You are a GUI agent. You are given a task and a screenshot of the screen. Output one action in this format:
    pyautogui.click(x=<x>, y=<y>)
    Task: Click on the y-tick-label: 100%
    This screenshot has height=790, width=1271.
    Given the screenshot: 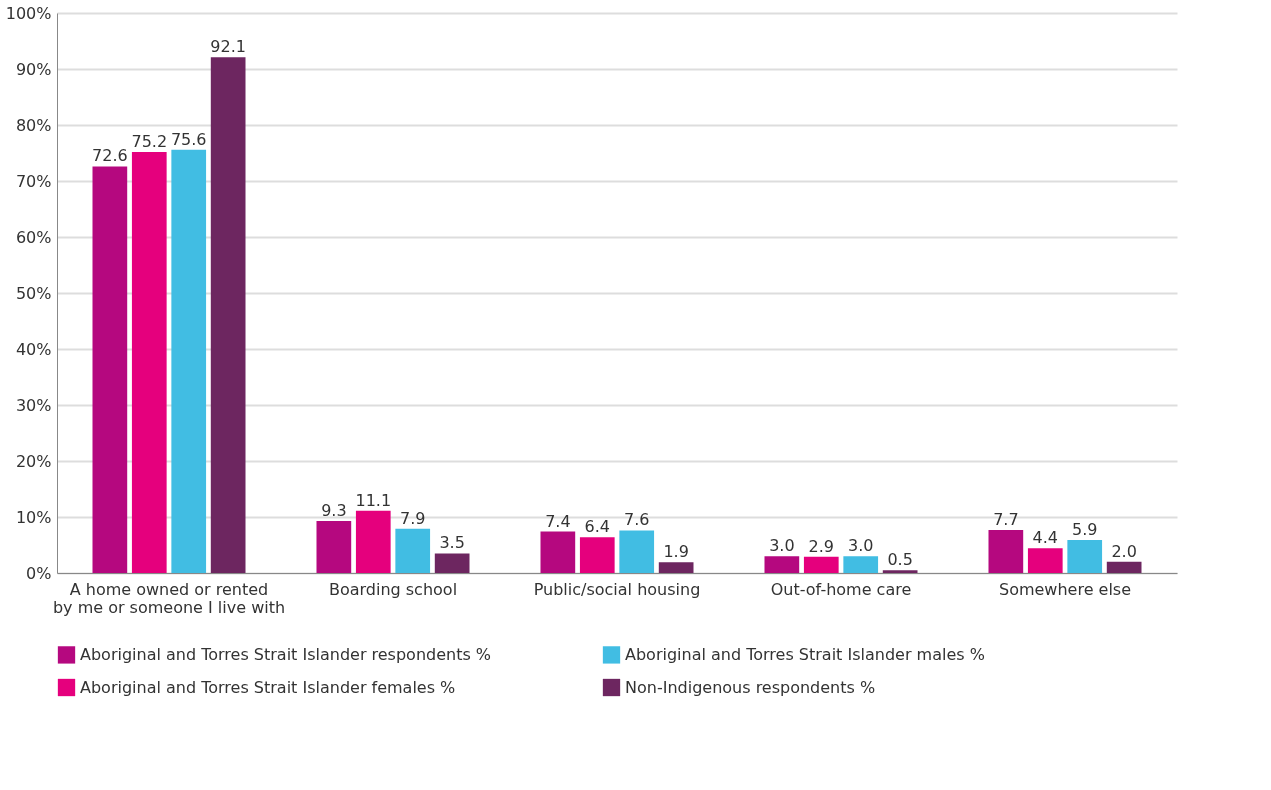 What is the action you would take?
    pyautogui.click(x=28, y=13)
    